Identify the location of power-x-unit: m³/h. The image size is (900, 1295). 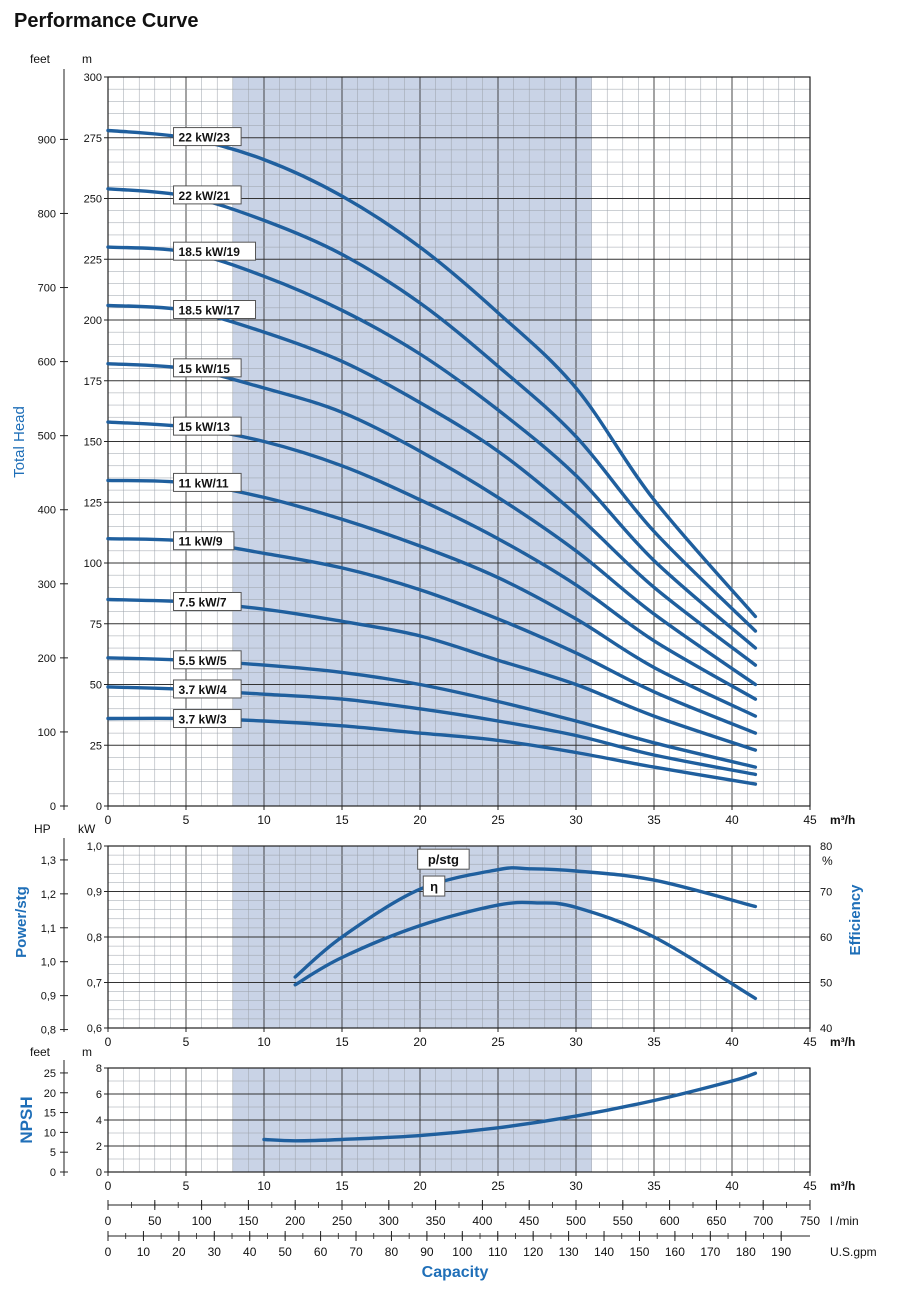
(842, 1042).